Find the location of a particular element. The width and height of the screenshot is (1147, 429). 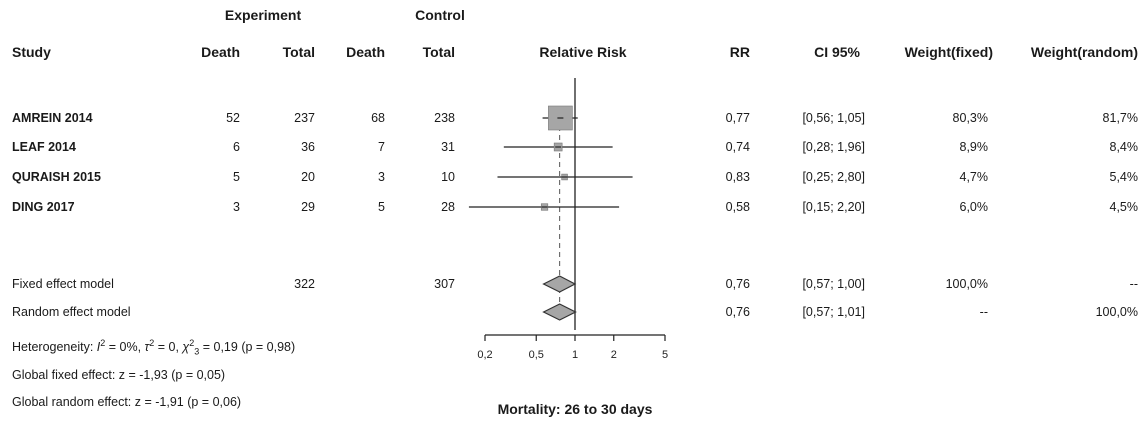

model-name: Fixed effect model is located at coordinates (63, 284).